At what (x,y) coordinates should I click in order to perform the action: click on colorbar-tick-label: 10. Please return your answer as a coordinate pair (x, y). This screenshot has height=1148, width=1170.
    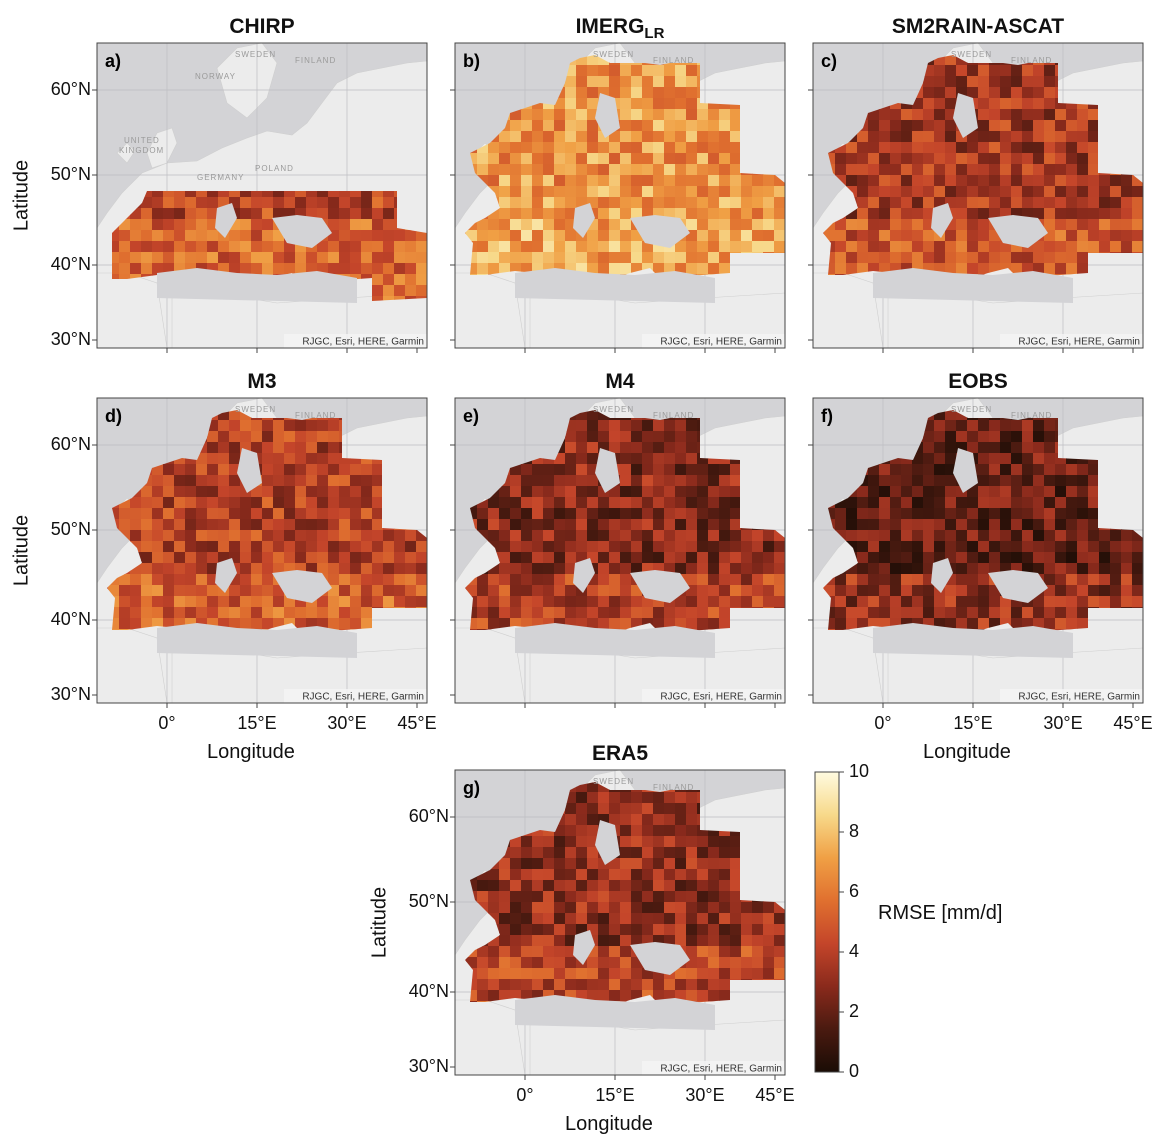
    Looking at the image, I should click on (859, 771).